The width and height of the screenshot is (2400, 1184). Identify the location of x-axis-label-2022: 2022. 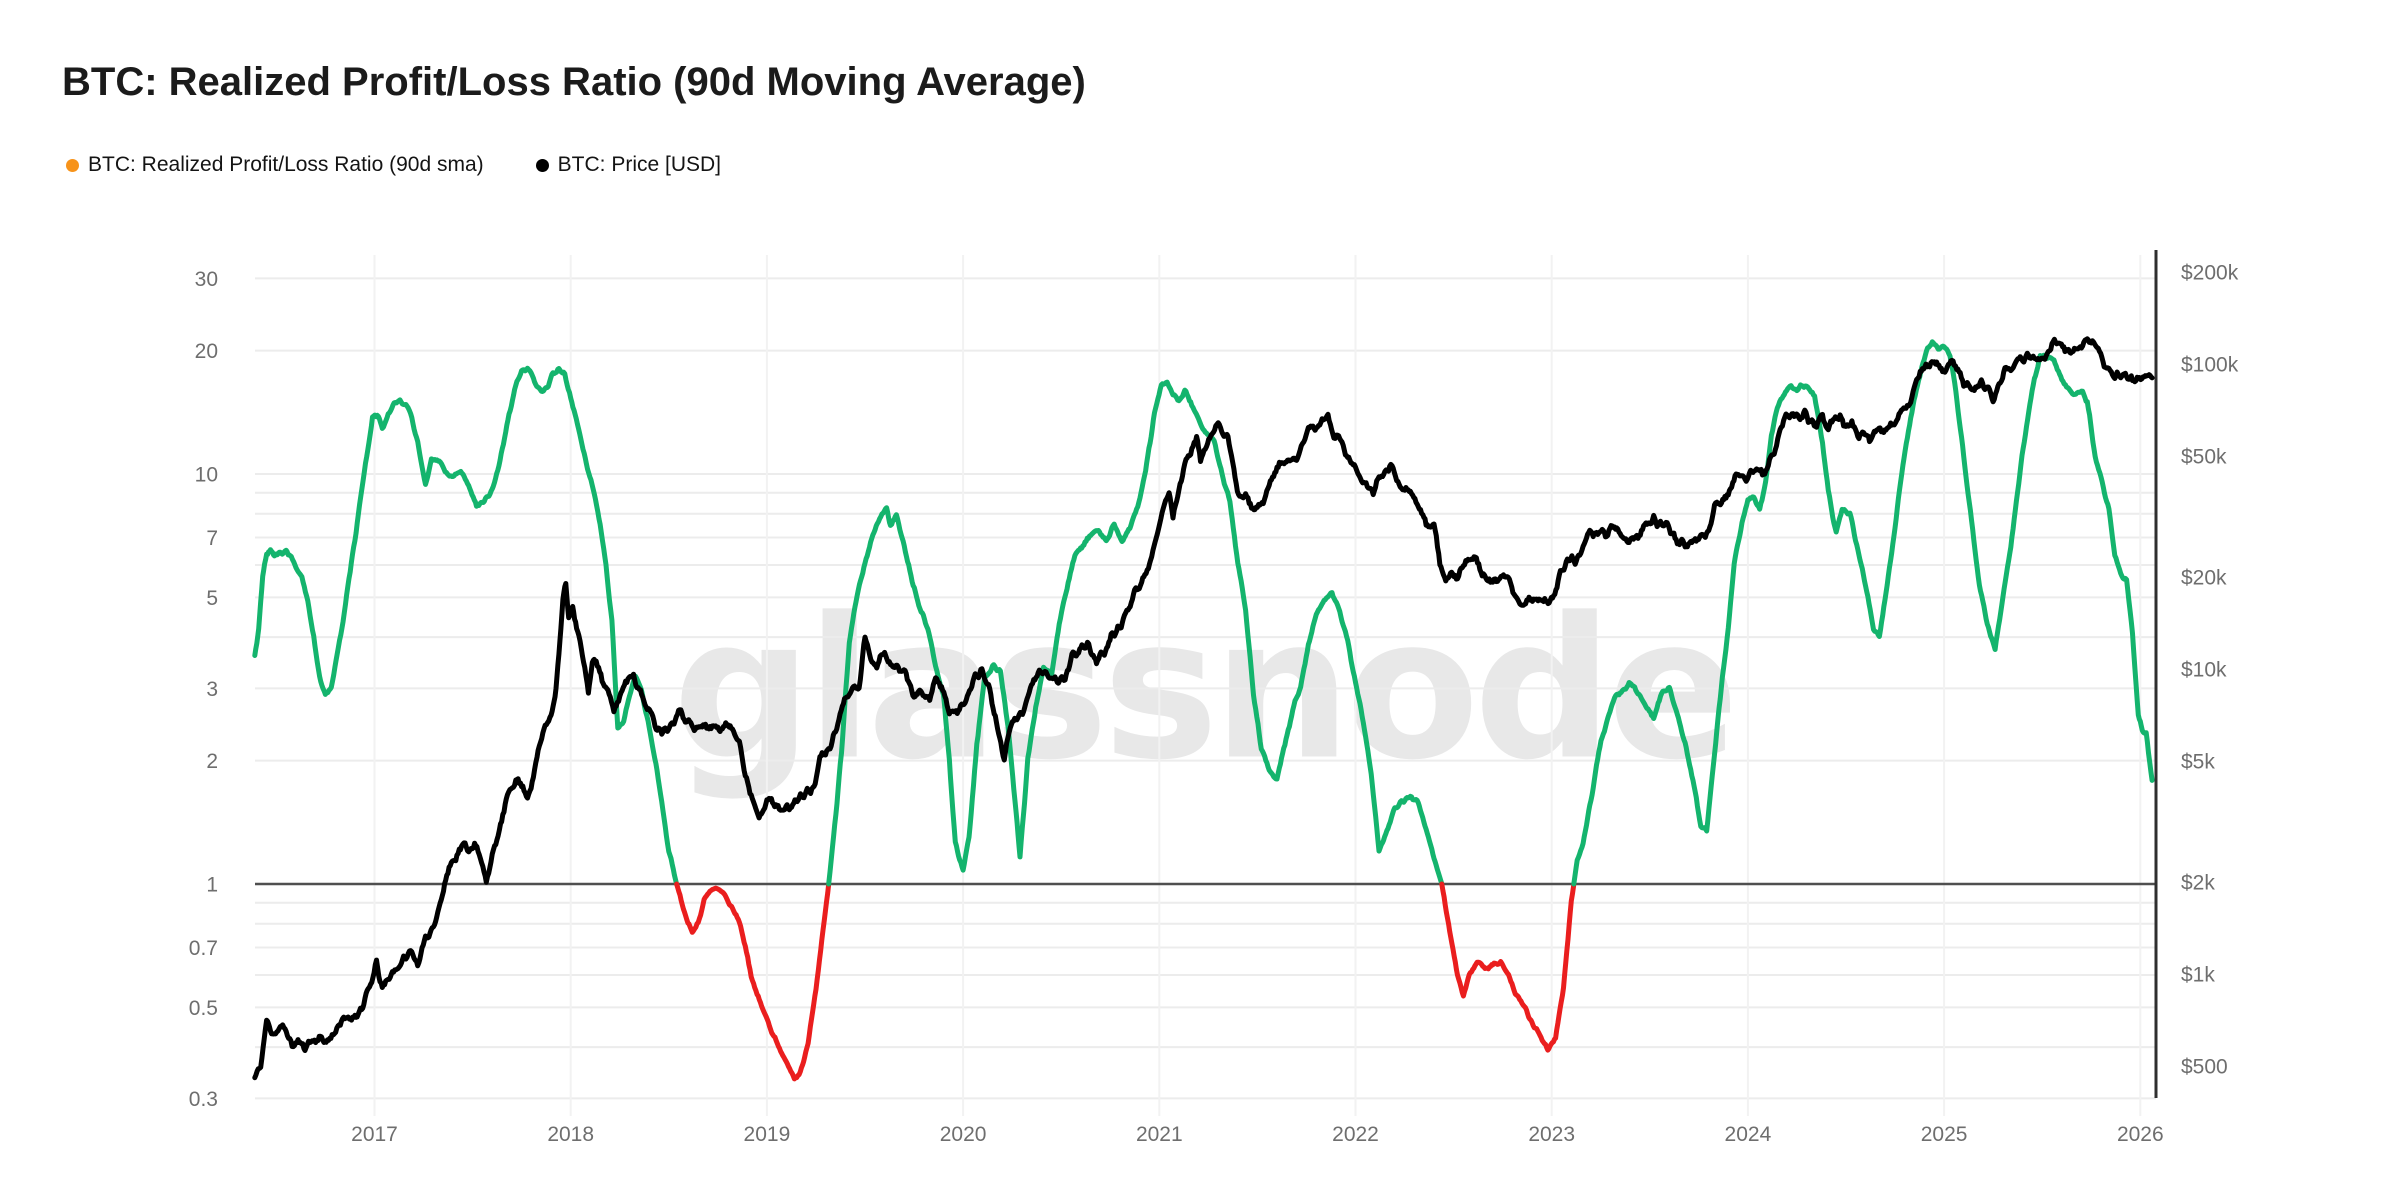
(1355, 1134).